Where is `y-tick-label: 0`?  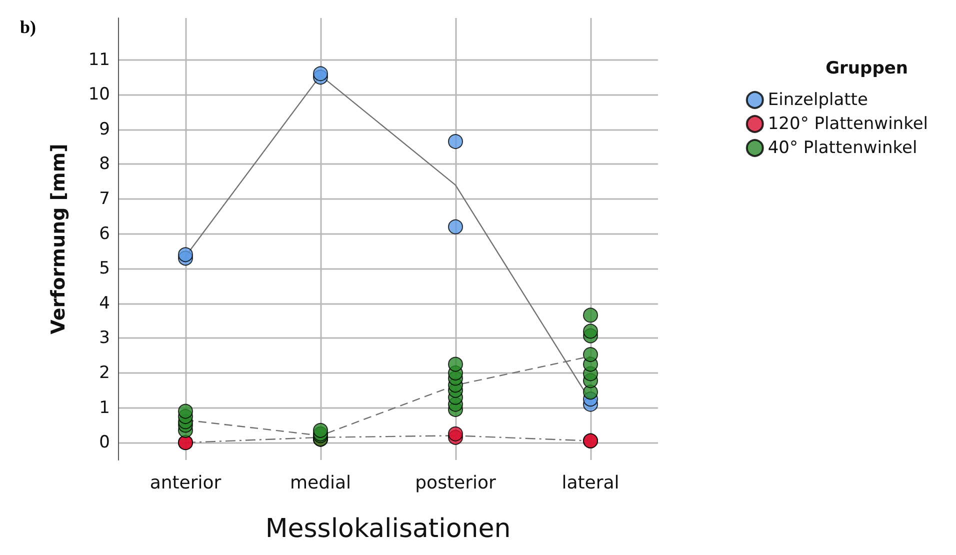
y-tick-label: 0 is located at coordinates (104, 442).